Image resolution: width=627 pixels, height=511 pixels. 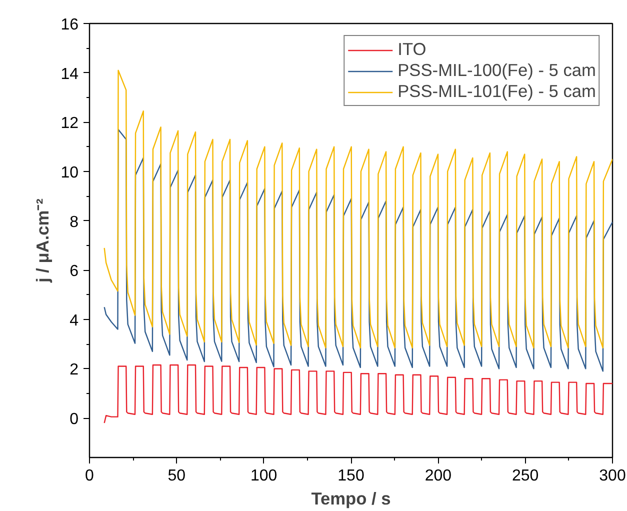 I want to click on legend-label: ITO, so click(x=412, y=49).